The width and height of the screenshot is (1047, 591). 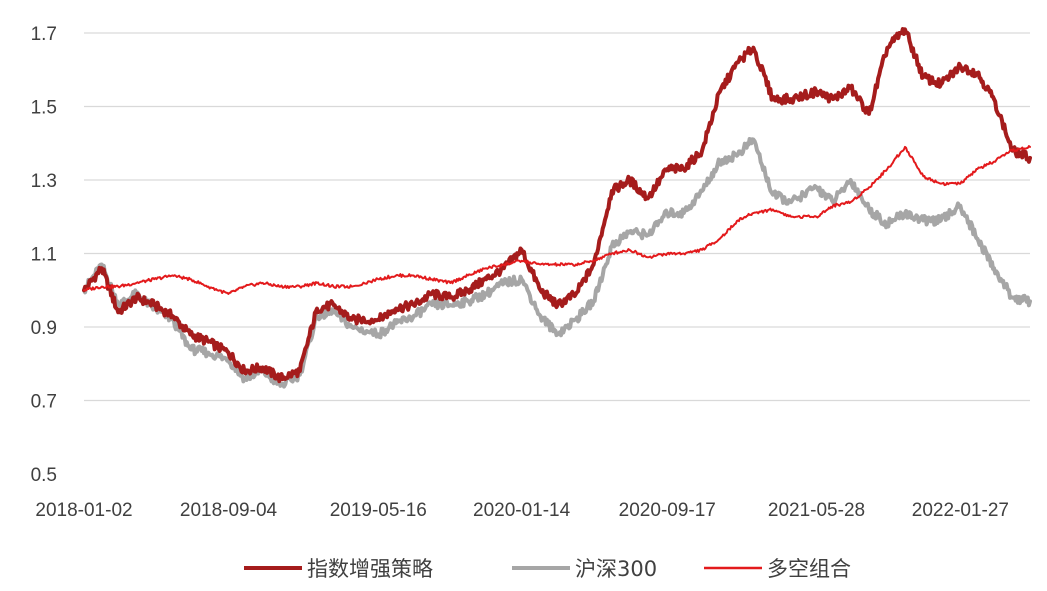 I want to click on x-tick-label: 2018-09-04, so click(x=229, y=510).